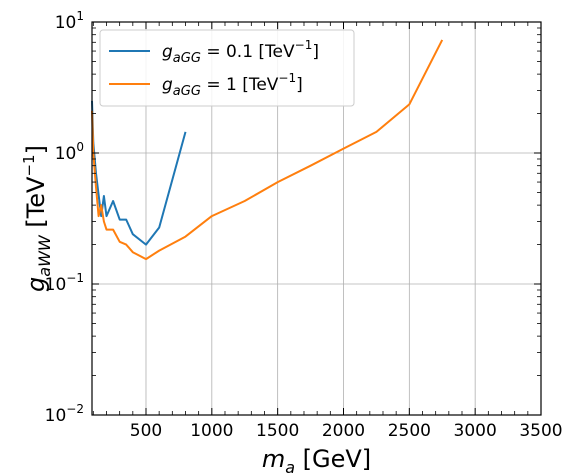  I want to click on y-axis-label-sub: aWW, so click(44, 255).